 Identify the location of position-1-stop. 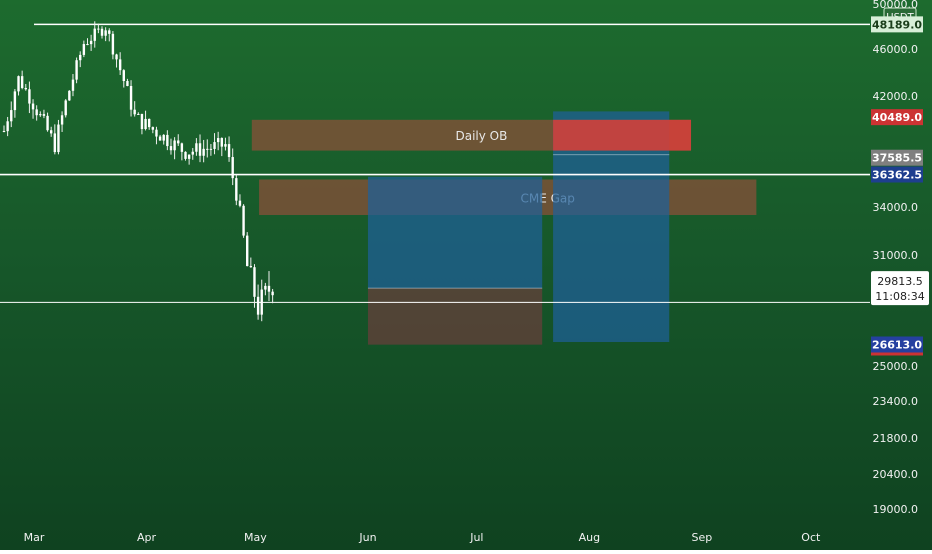
(611, 248).